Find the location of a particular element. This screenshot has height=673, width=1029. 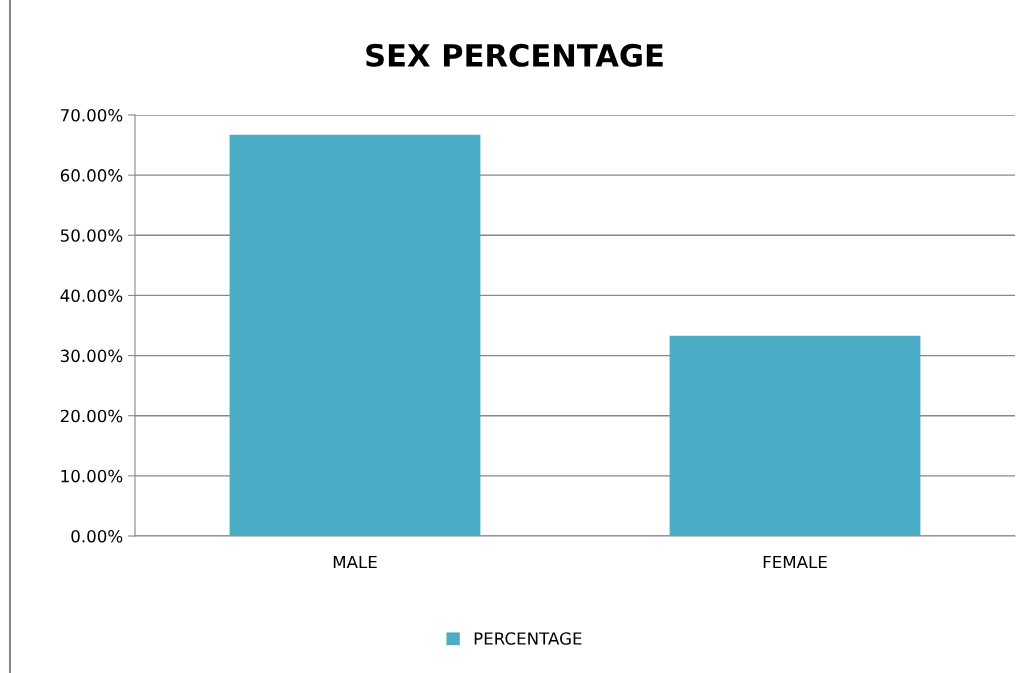

y-tick-label: 50.00% is located at coordinates (91, 235).